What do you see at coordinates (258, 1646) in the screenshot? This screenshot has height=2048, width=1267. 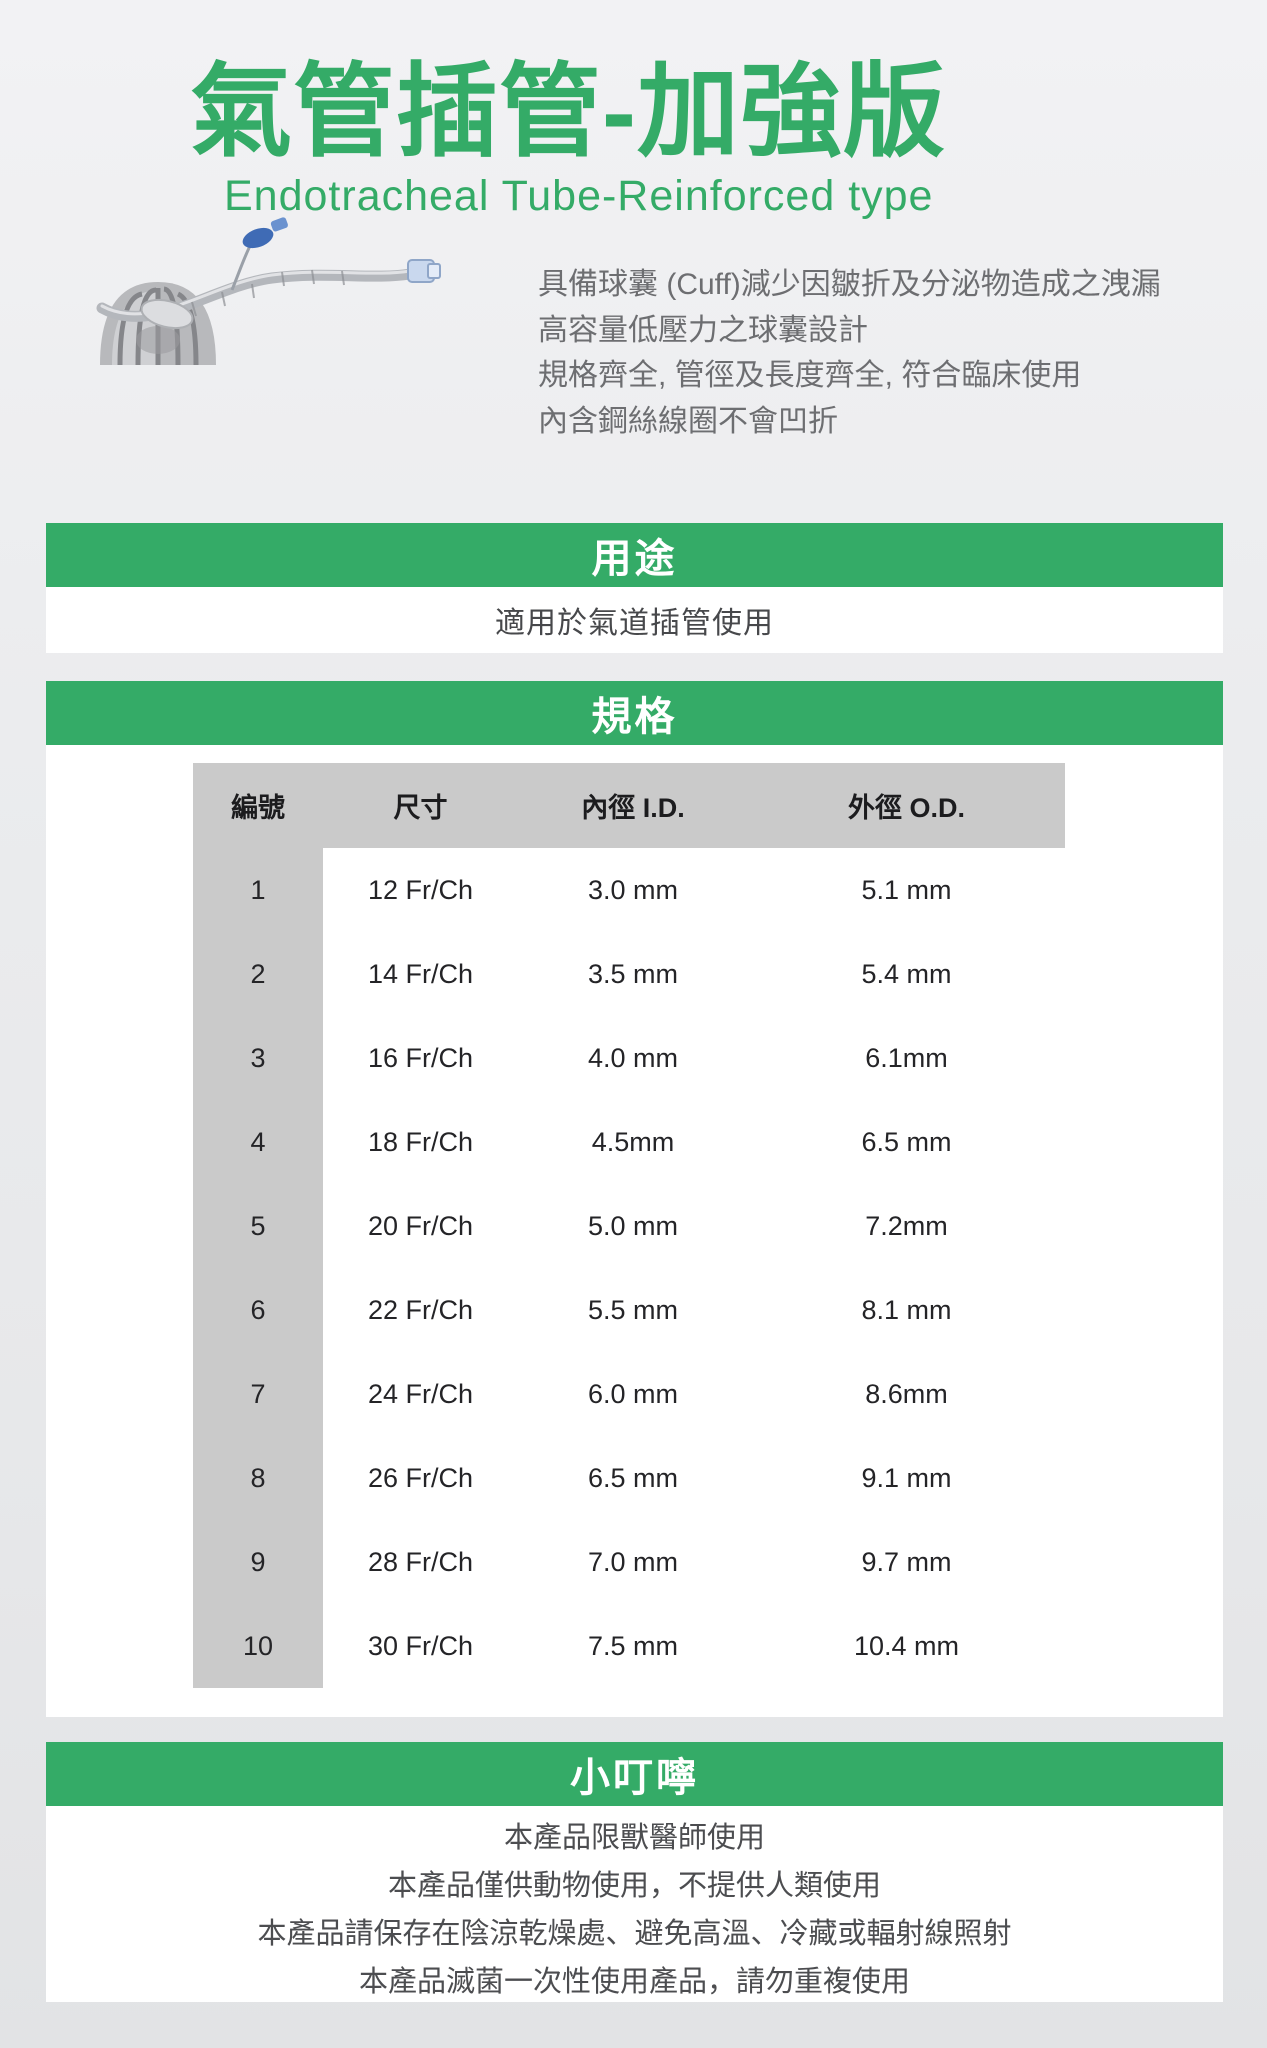 I see `table-cell: 10` at bounding box center [258, 1646].